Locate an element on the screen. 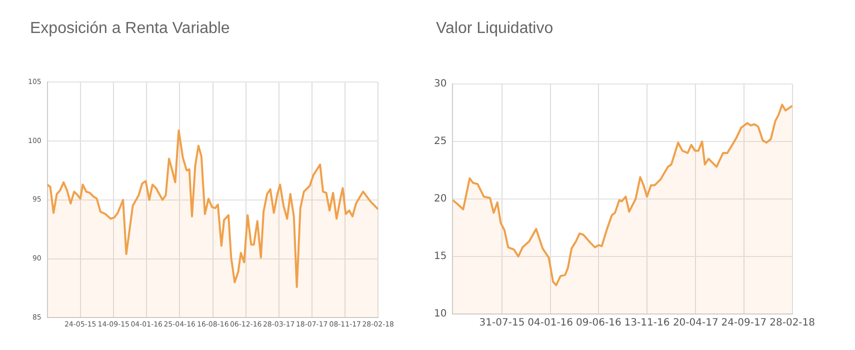 The width and height of the screenshot is (855, 350). y-tick-label: 30 is located at coordinates (440, 84).